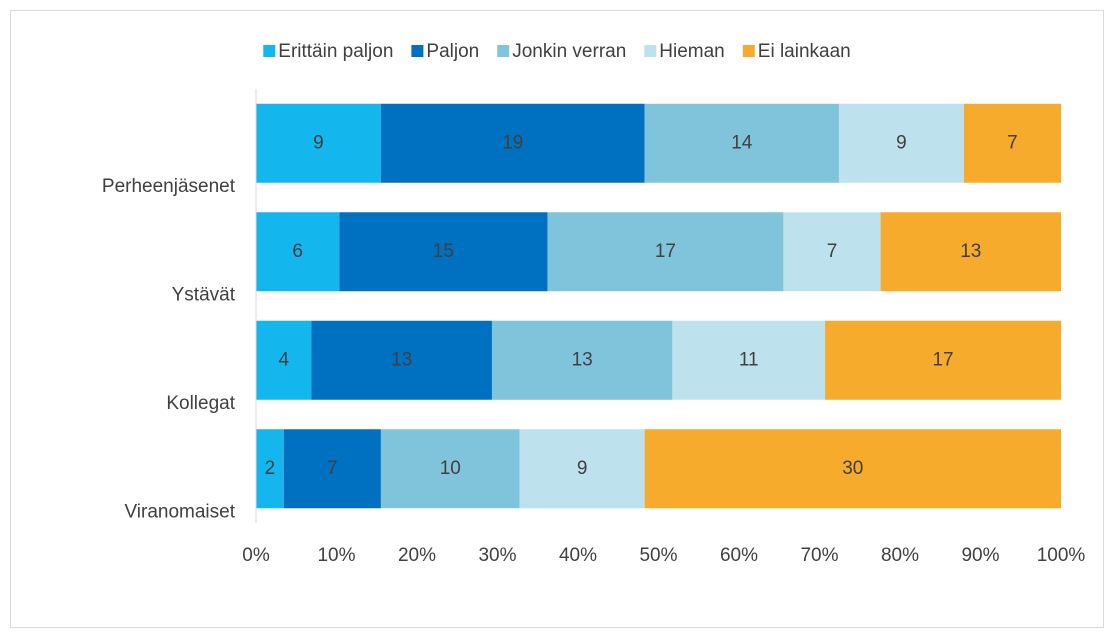 The height and width of the screenshot is (643, 1114). Describe the element at coordinates (179, 511) in the screenshot. I see `y-tick-label: Viranomaiset` at that location.